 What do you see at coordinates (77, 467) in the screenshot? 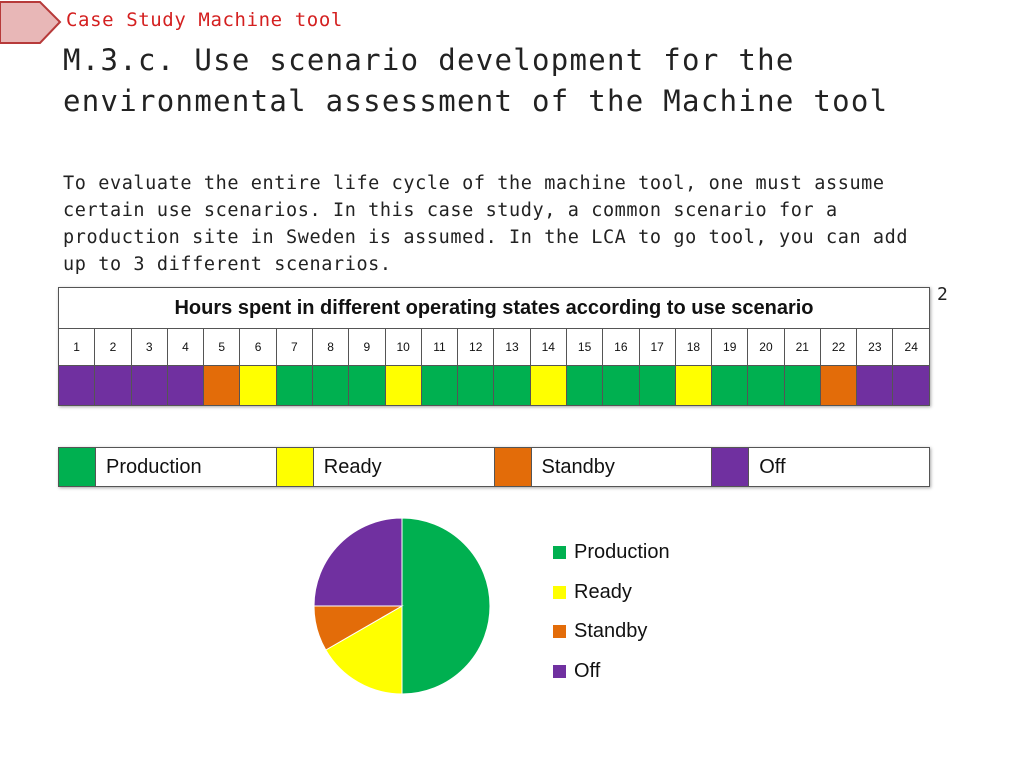
I see `legend-swatch-production` at bounding box center [77, 467].